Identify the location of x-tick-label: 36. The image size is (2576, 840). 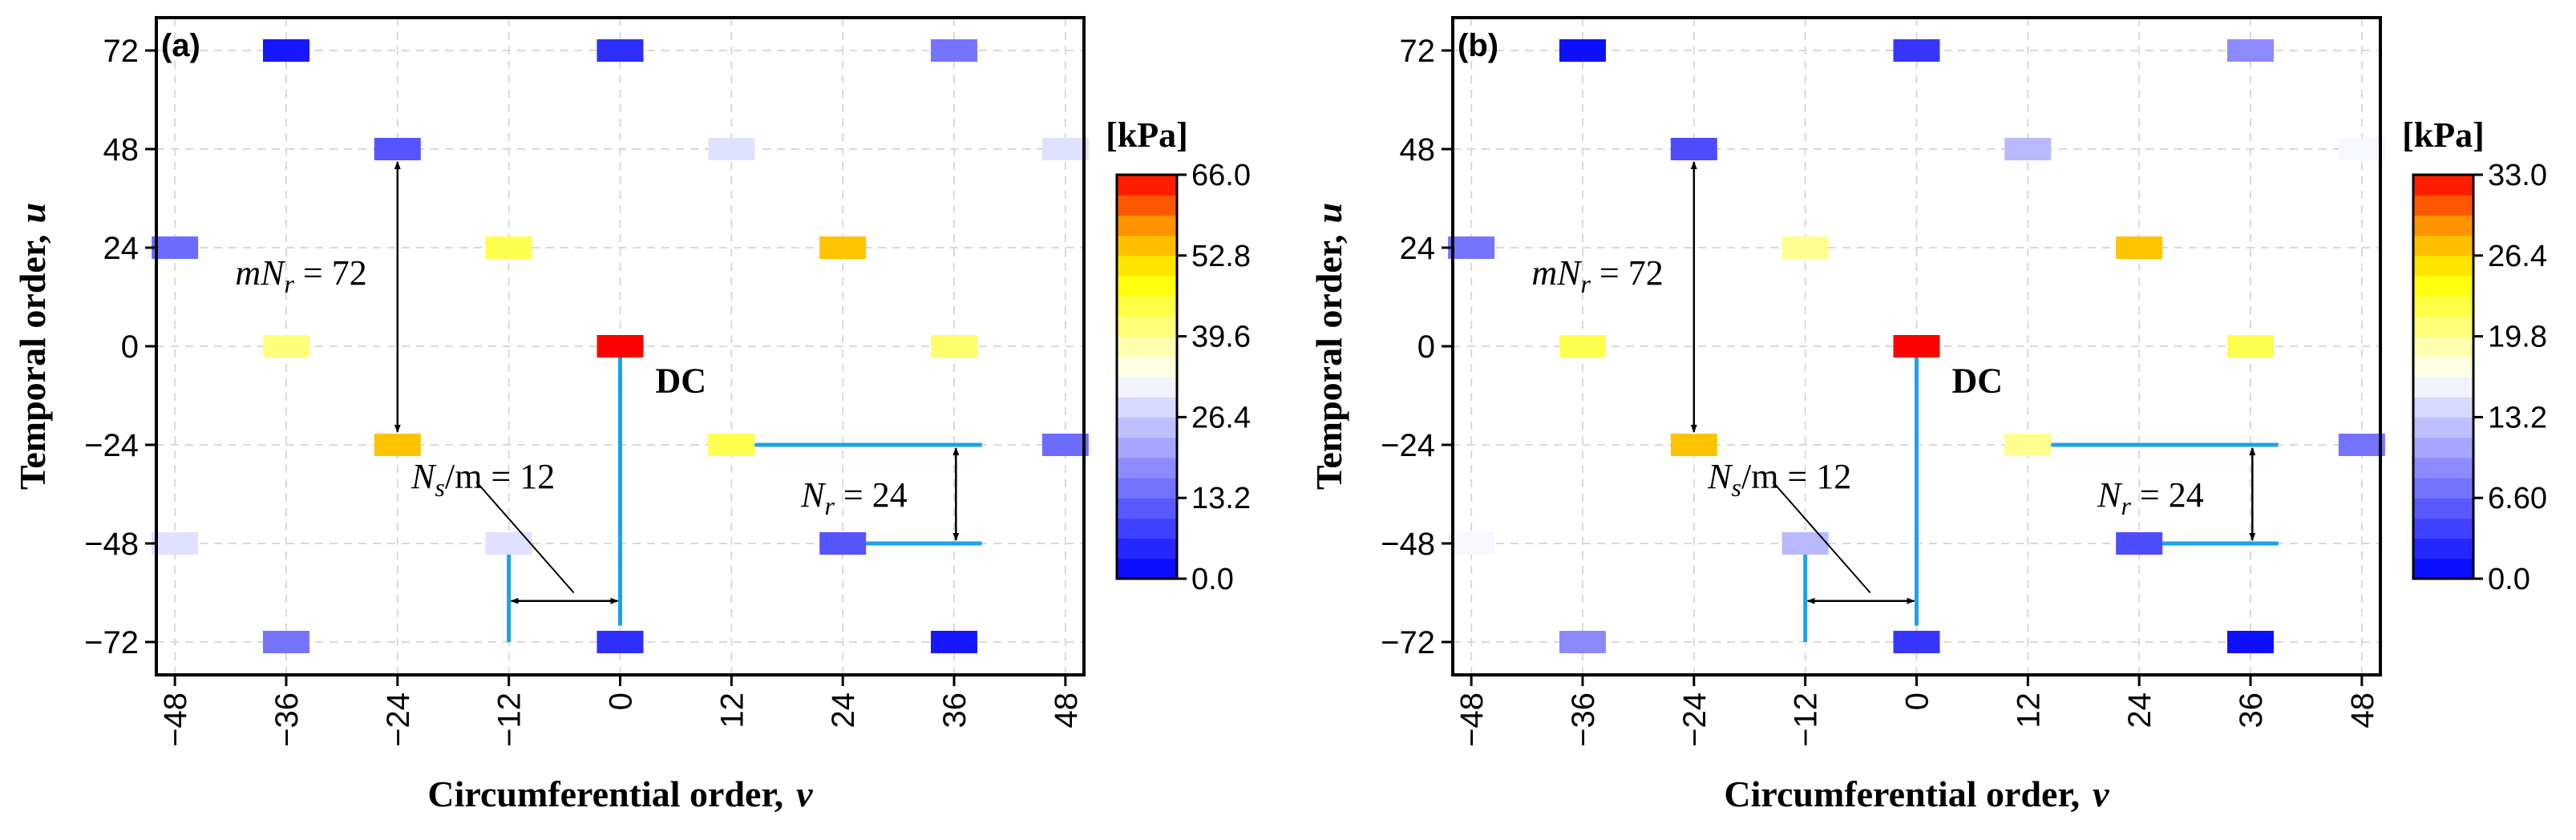
(955, 711).